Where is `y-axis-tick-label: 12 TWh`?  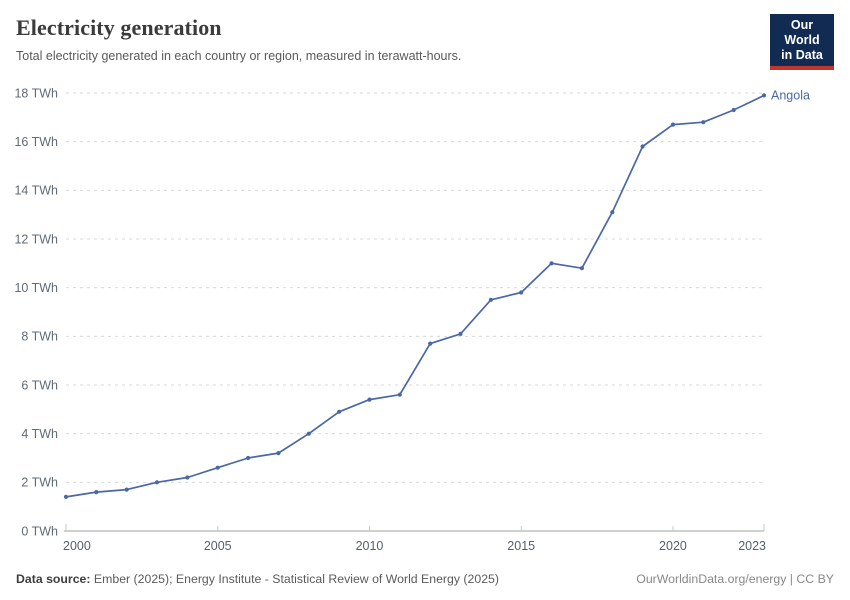
y-axis-tick-label: 12 TWh is located at coordinates (36, 239).